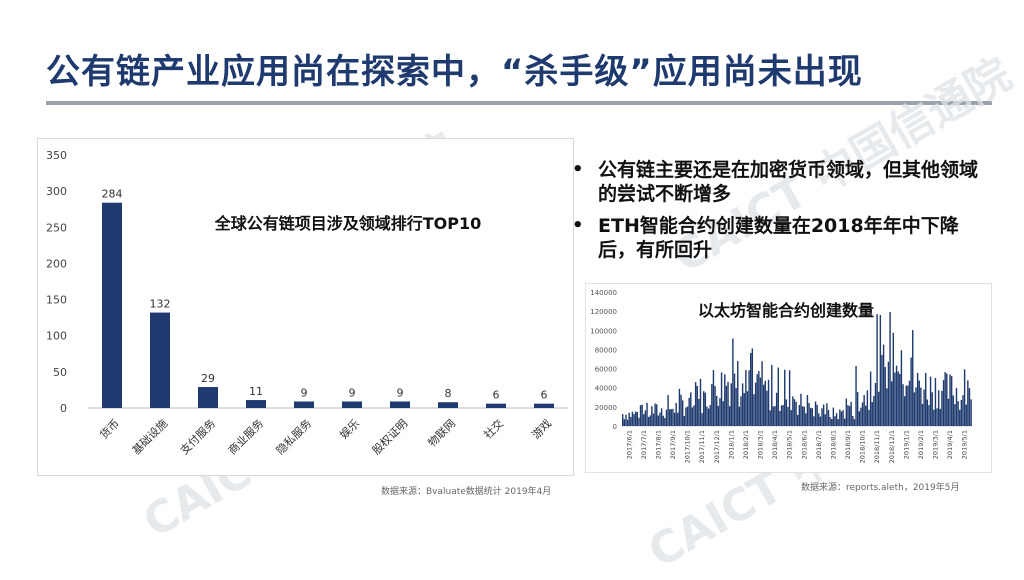 This screenshot has height=580, width=1024. I want to click on x-tick-label: 2019/2/1, so click(921, 444).